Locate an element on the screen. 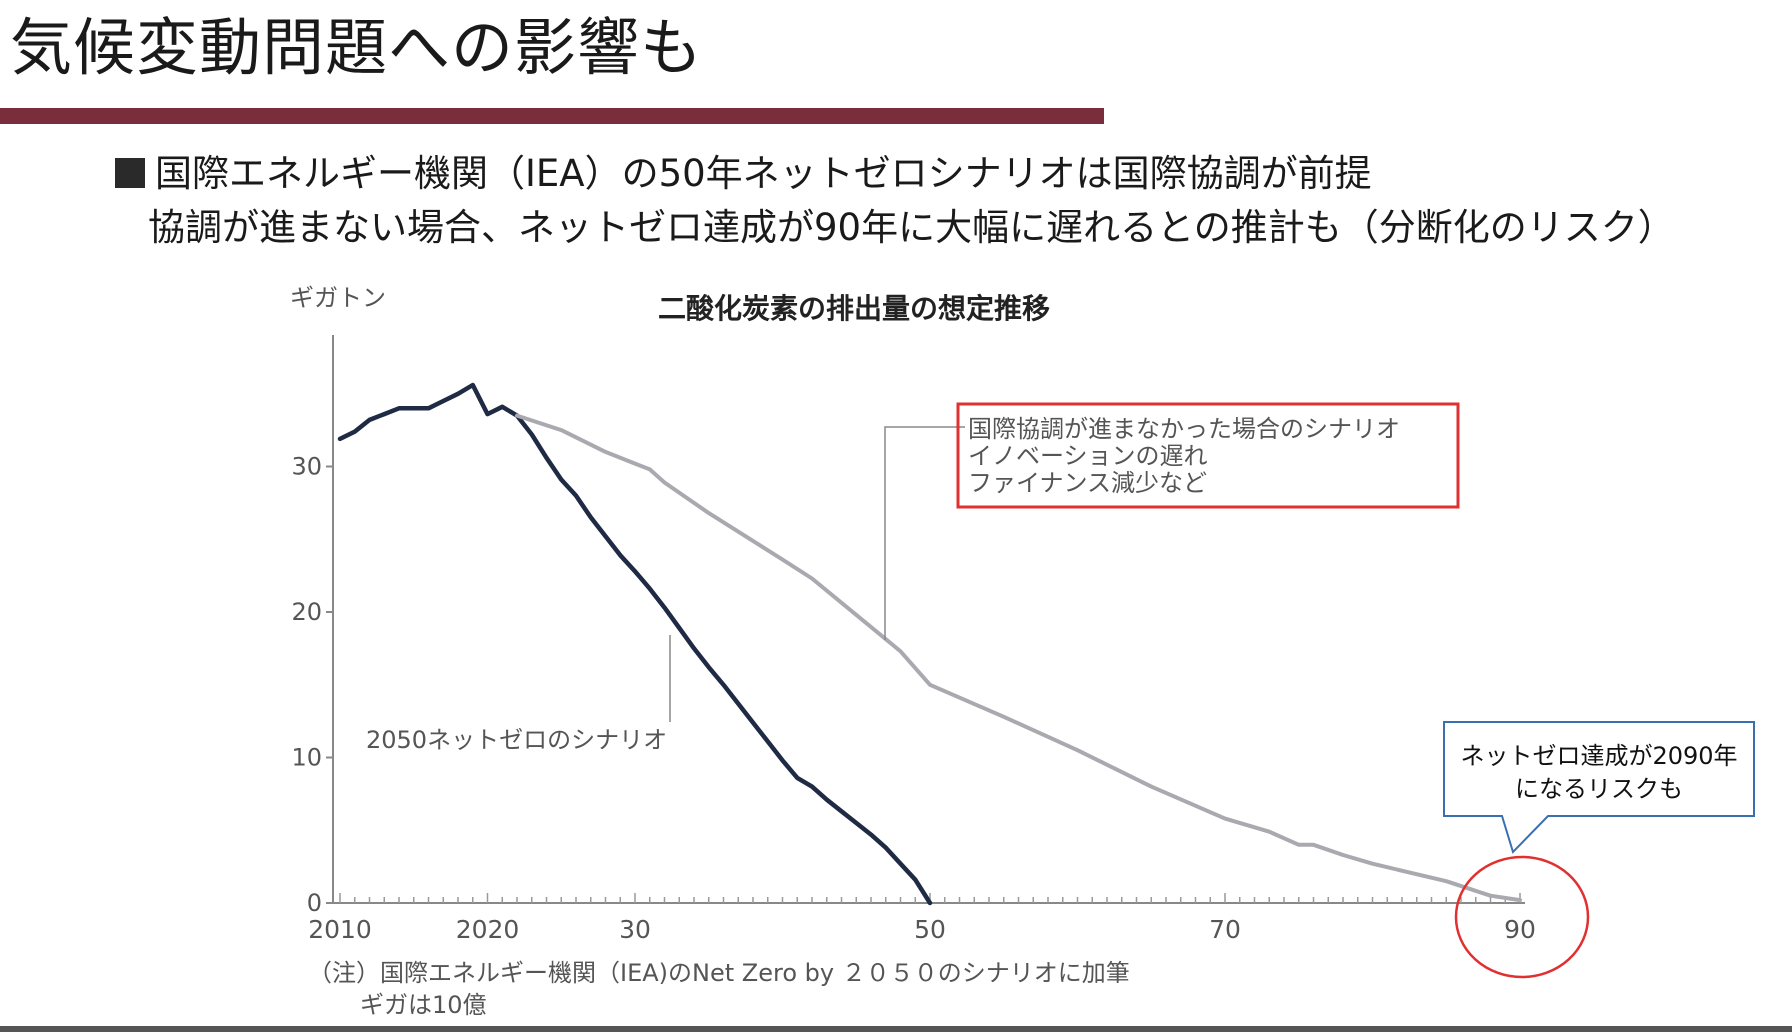  slide-title: 気候変動問題への影響も is located at coordinates (357, 47).